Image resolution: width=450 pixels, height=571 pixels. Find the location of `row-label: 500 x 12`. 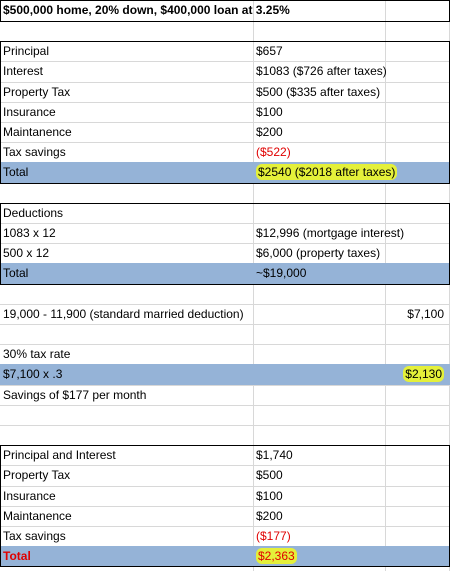

row-label: 500 x 12 is located at coordinates (26, 253).